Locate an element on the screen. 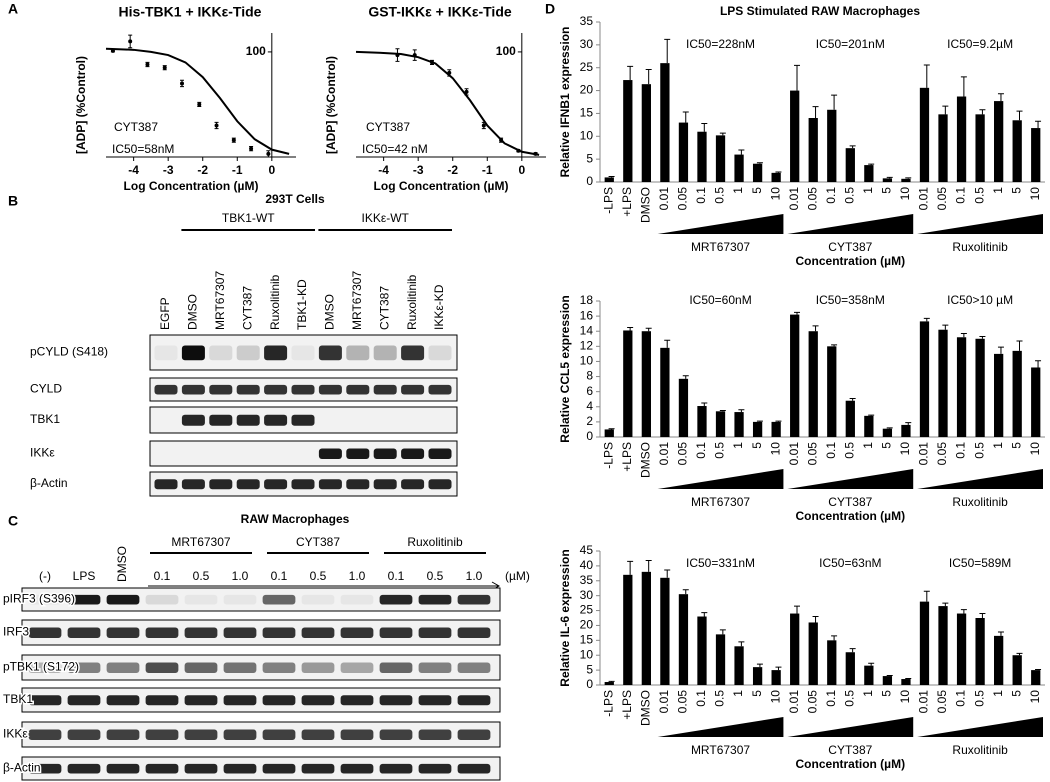  x-tick-label: -3 is located at coordinates (418, 170).